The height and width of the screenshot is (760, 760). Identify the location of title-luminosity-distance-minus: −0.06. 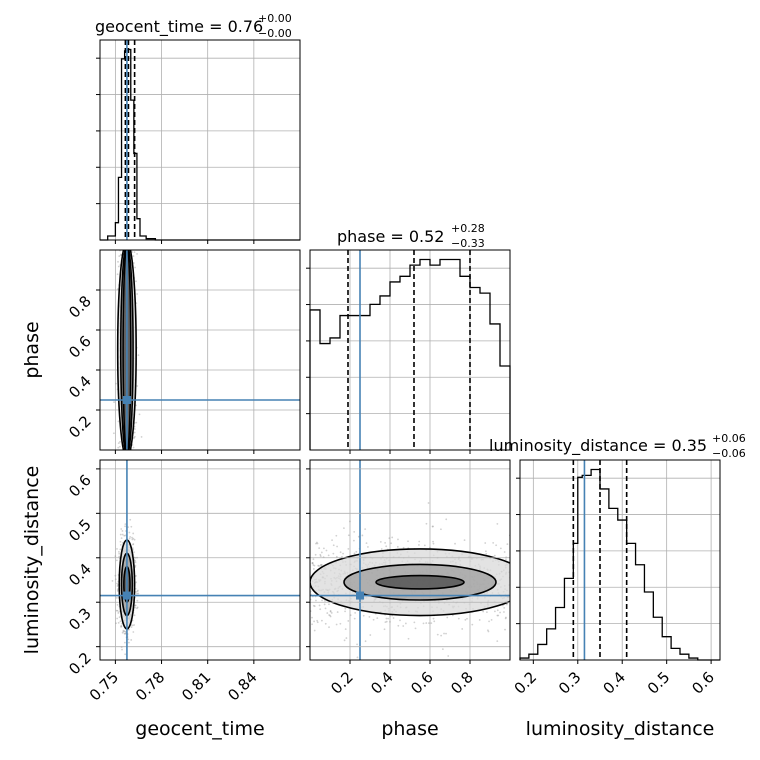
(729, 453).